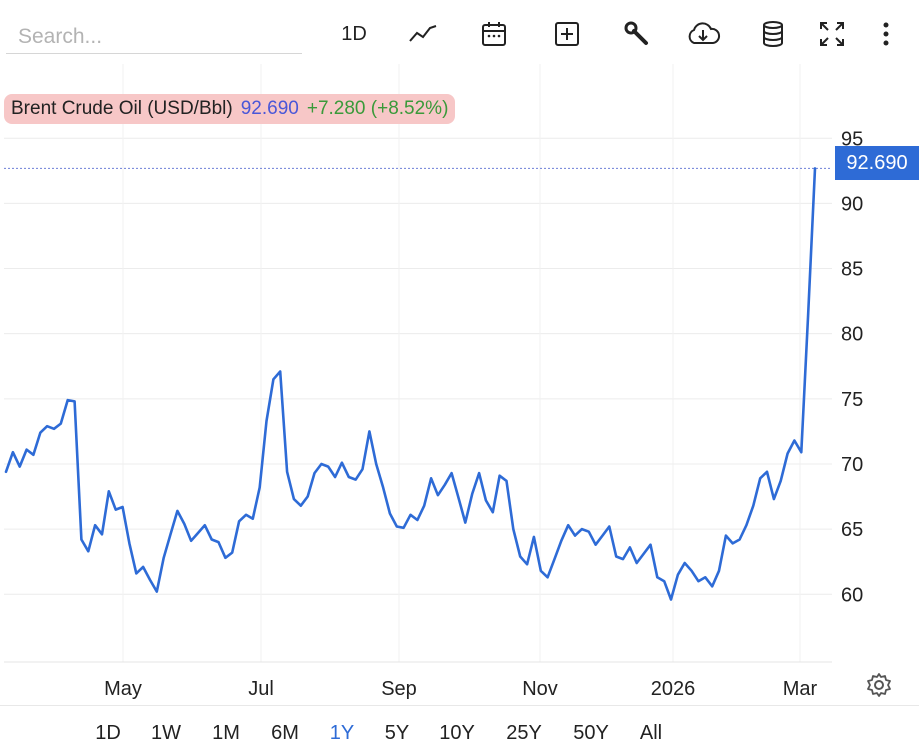 Image resolution: width=919 pixels, height=754 pixels. What do you see at coordinates (852, 367) in the screenshot?
I see `y-axis-ticks: 60 65 70 75 80 85 90 95` at bounding box center [852, 367].